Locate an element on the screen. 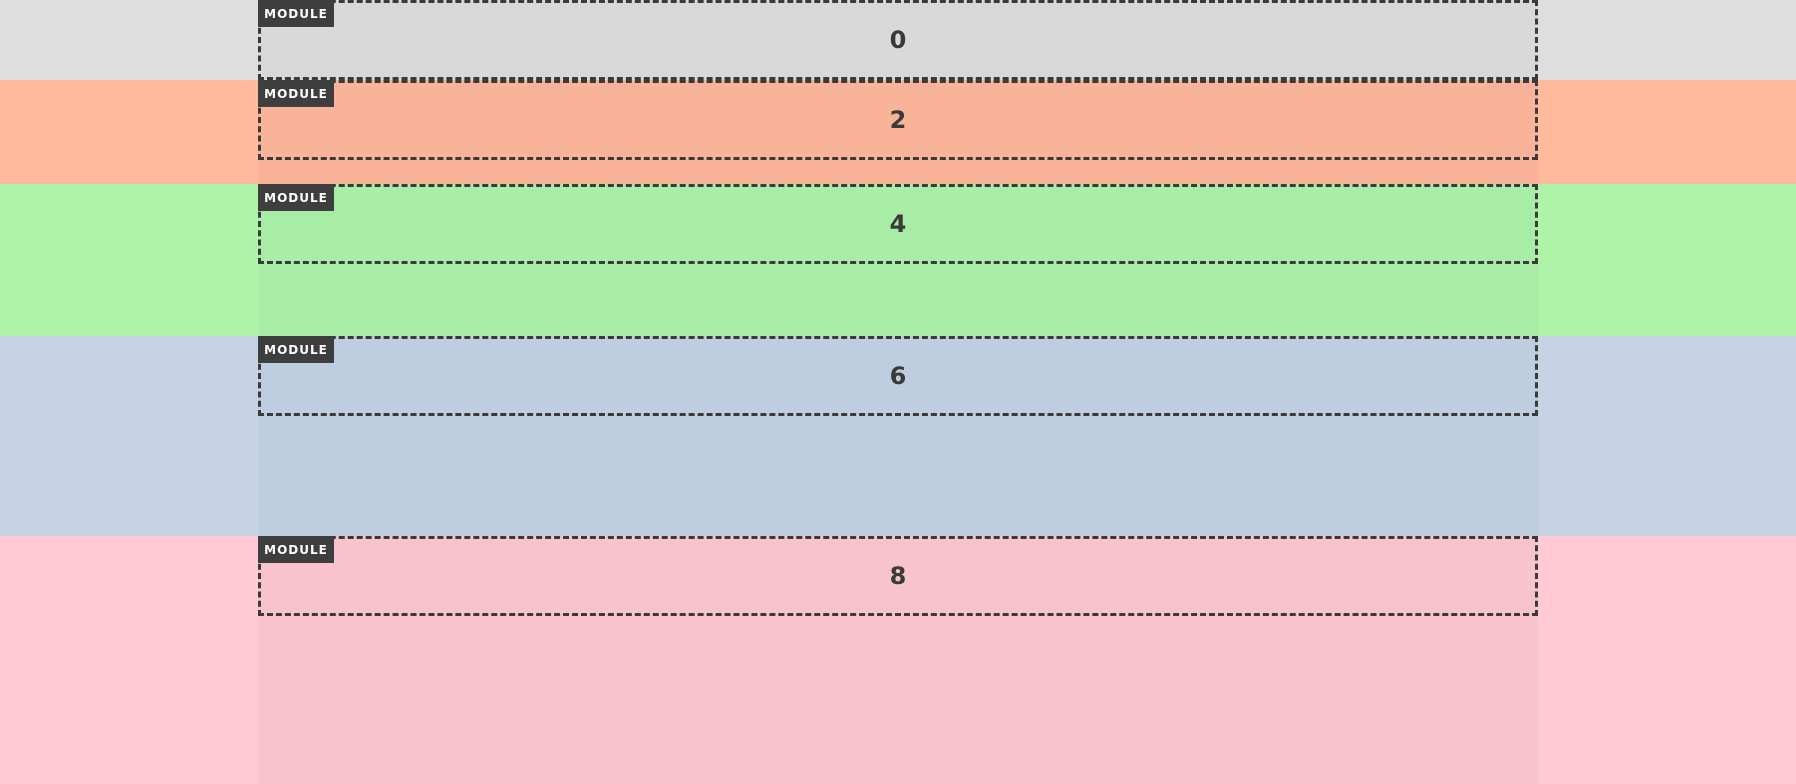 This screenshot has height=784, width=1796. module-number: 2 is located at coordinates (898, 120).